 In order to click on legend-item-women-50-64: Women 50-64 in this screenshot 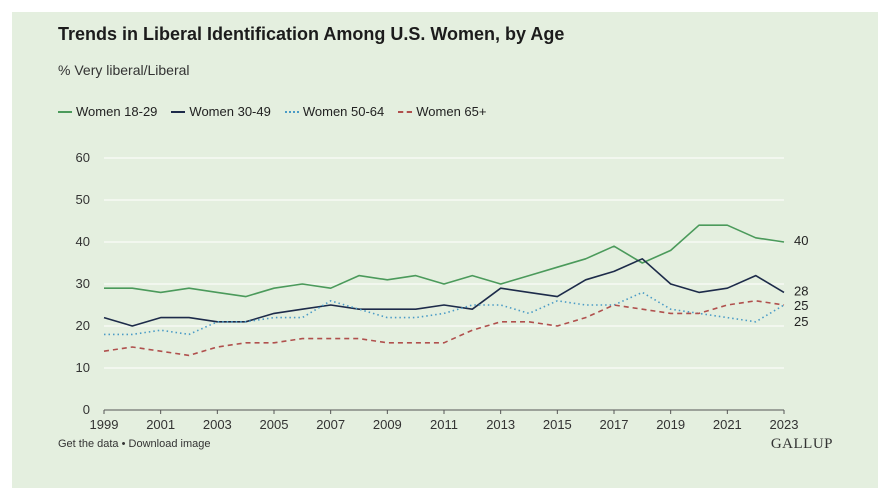, I will do `click(334, 111)`.